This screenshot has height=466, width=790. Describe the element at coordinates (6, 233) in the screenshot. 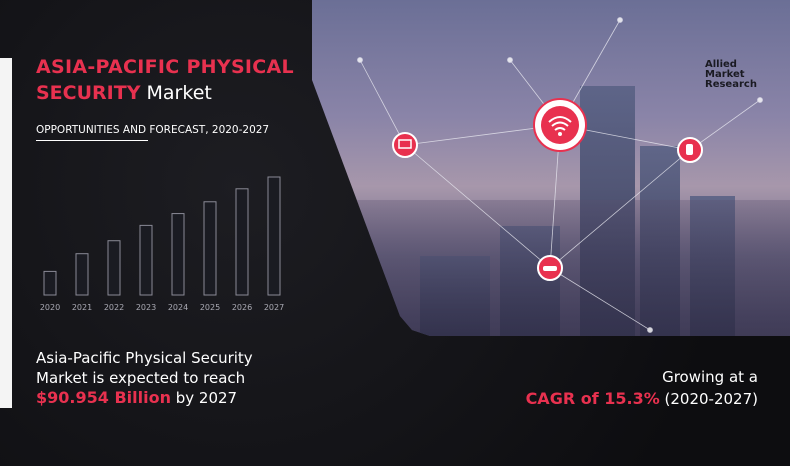

I see `left-accent-bar` at that location.